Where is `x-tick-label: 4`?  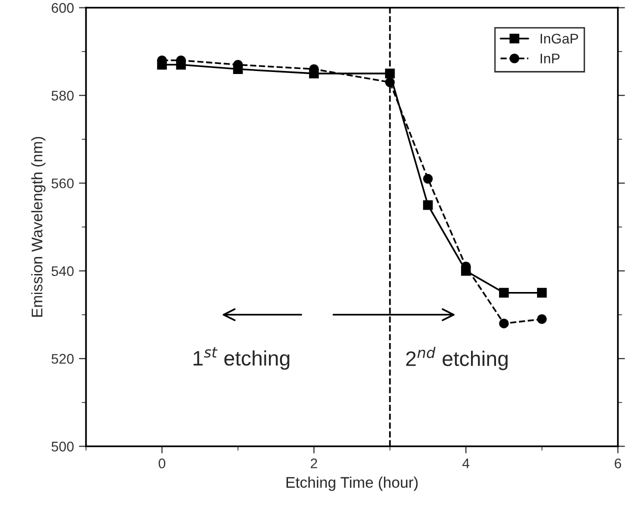
x-tick-label: 4 is located at coordinates (466, 463).